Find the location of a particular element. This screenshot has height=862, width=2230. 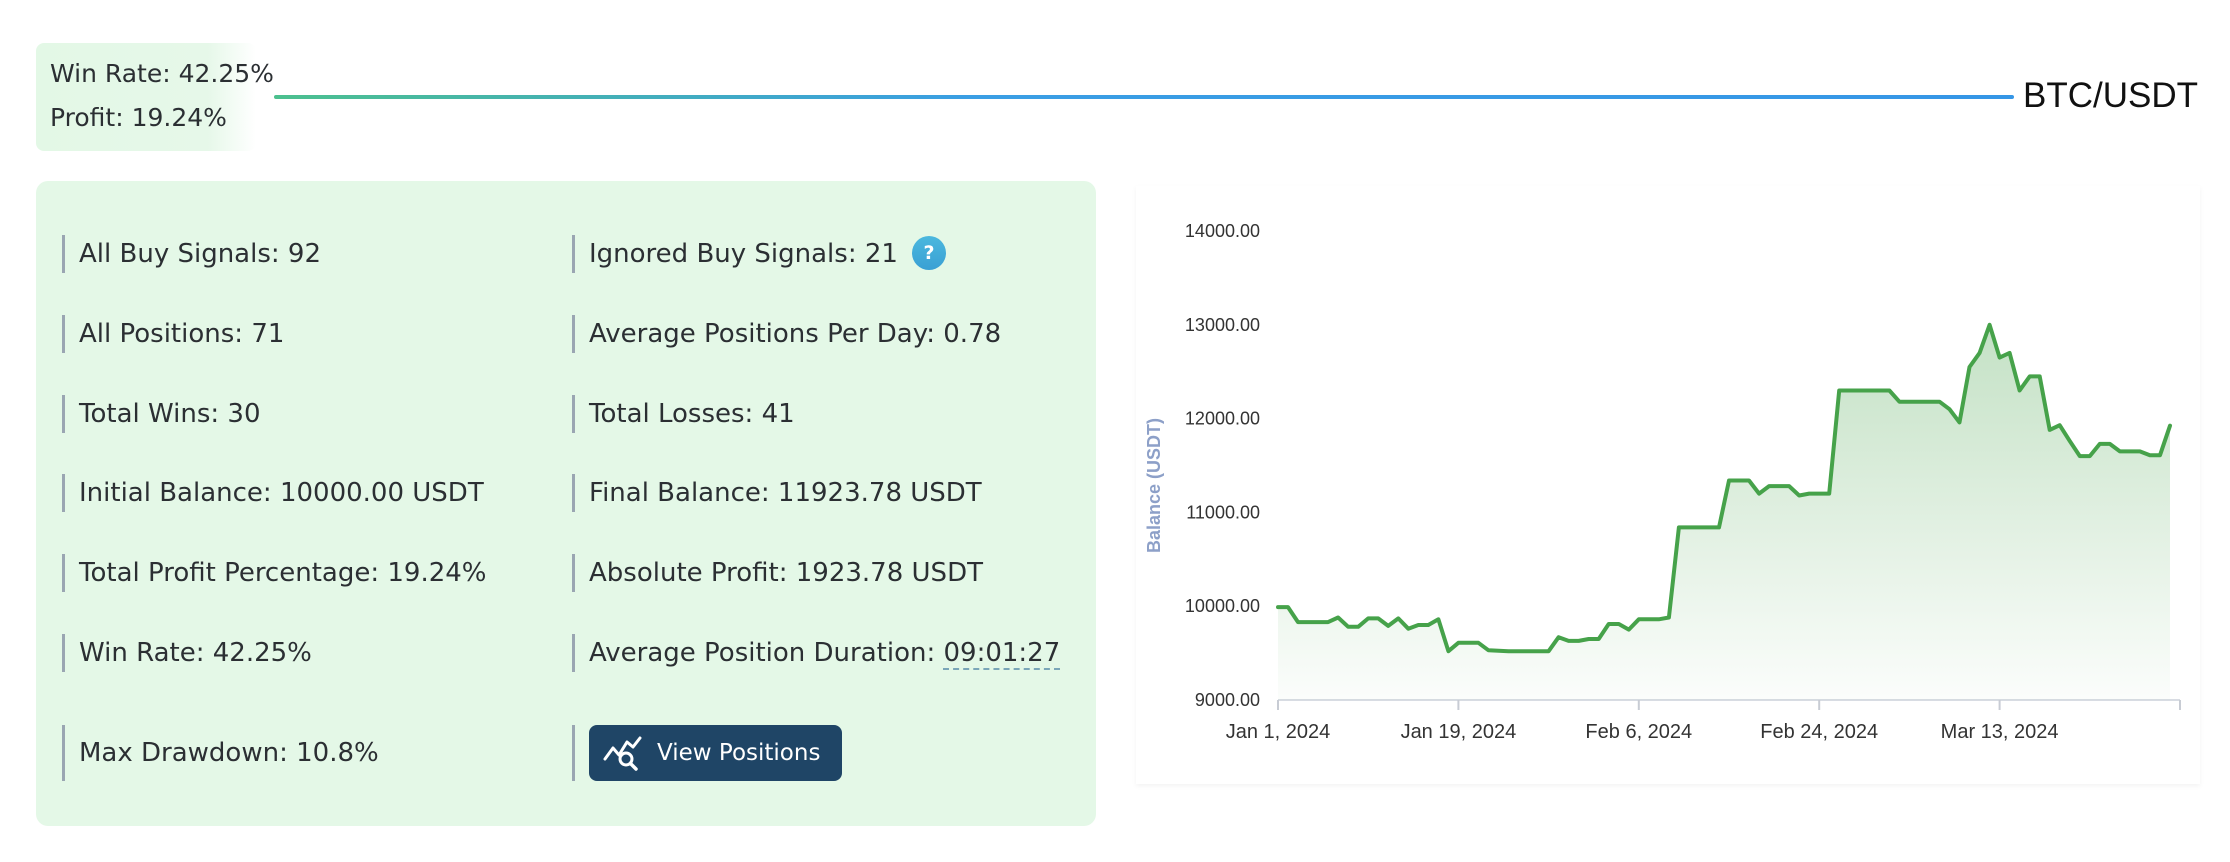

stat-final-balance: Final Balance: 11923.78 USDT is located at coordinates (777, 493).